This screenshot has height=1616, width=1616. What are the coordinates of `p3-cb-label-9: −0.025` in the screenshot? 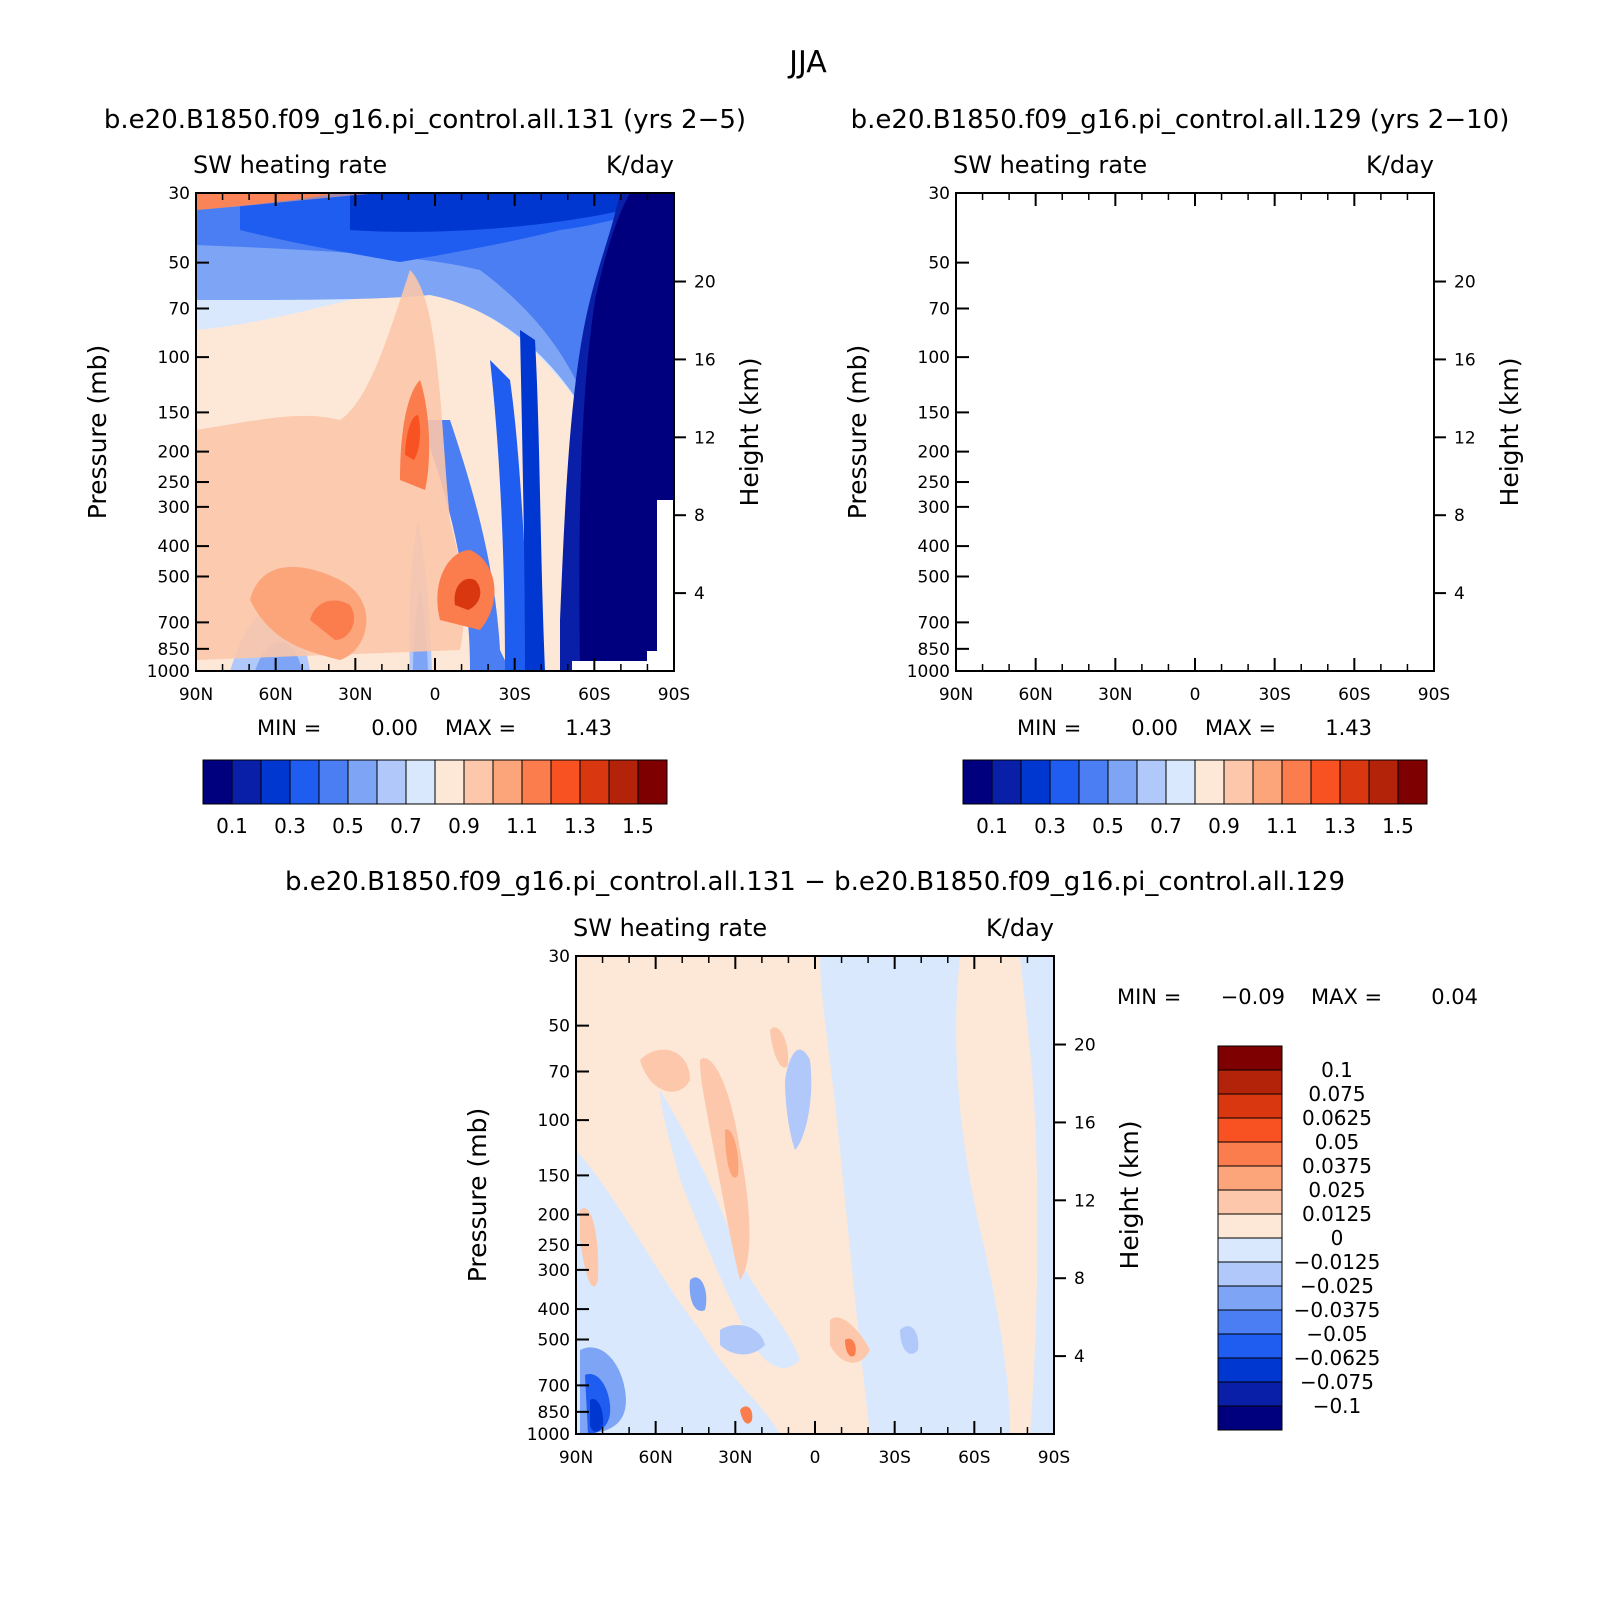 It's located at (1337, 1286).